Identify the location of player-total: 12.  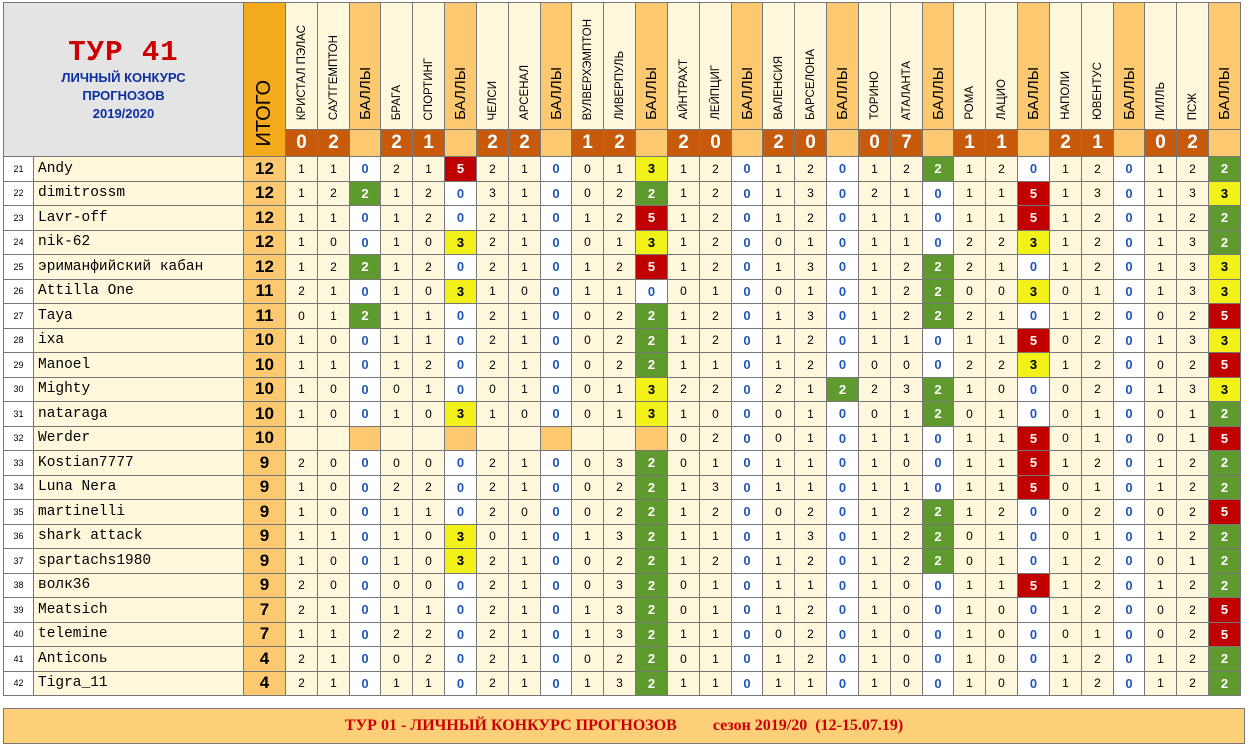
(264, 267).